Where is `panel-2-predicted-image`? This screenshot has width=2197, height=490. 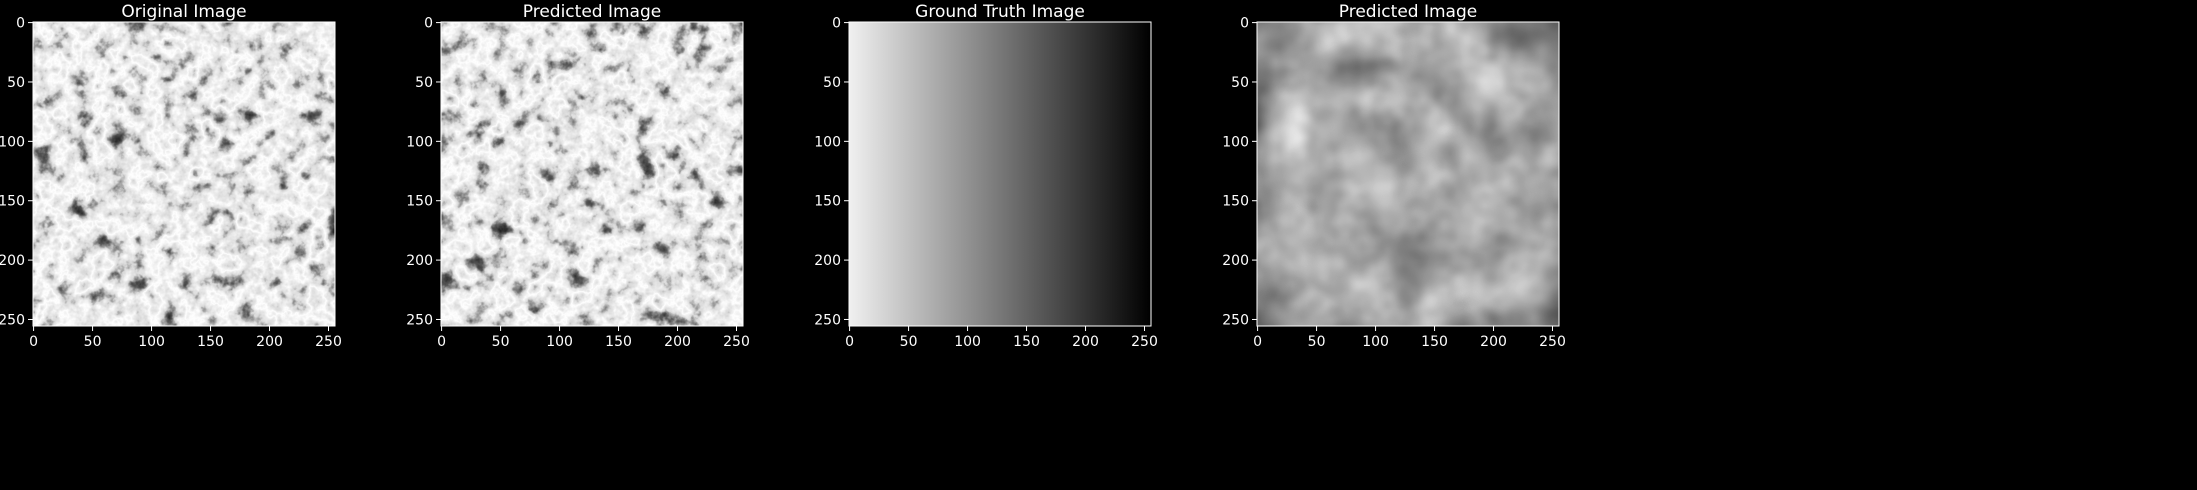
panel-2-predicted-image is located at coordinates (592, 174).